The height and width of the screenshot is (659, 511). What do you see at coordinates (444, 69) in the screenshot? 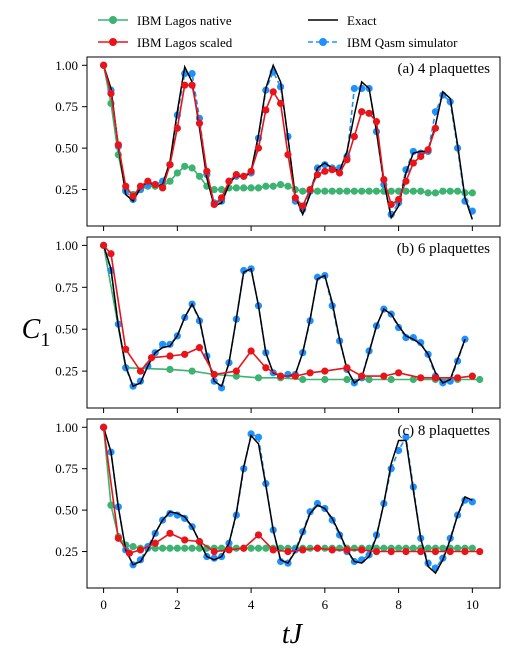
I see `panel-label: (a) 4 plaquettes` at bounding box center [444, 69].